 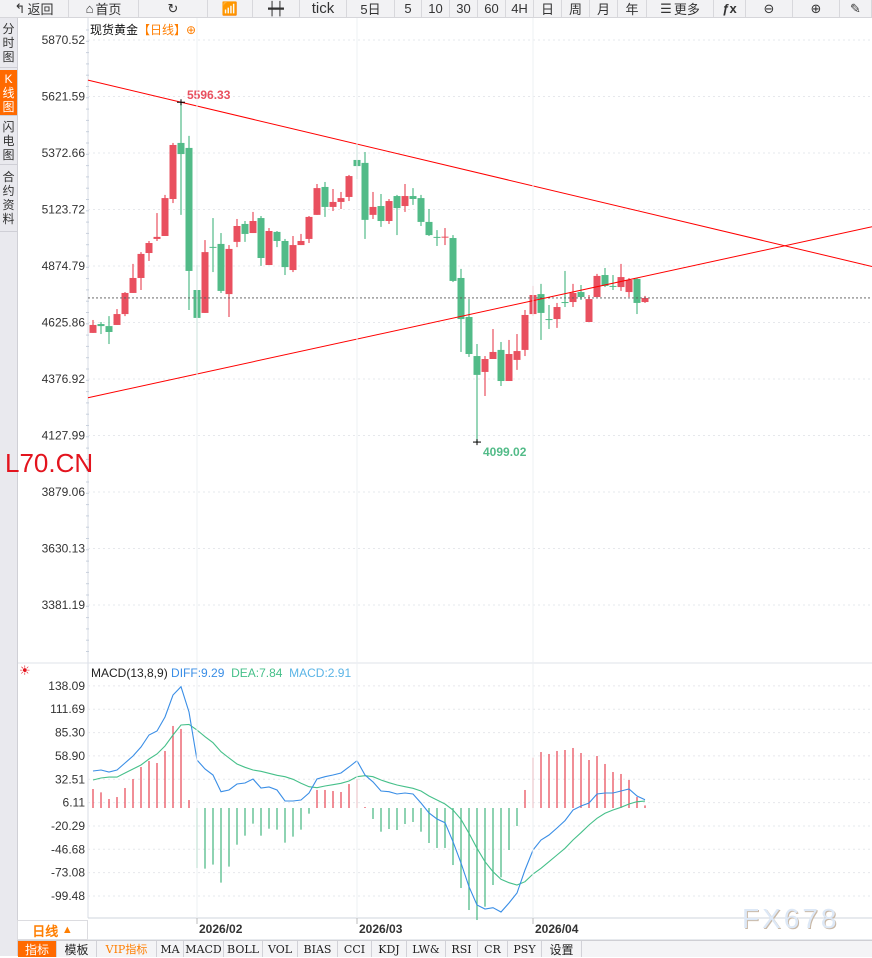 I want to click on refresh-icon: ↻, so click(x=173, y=8).